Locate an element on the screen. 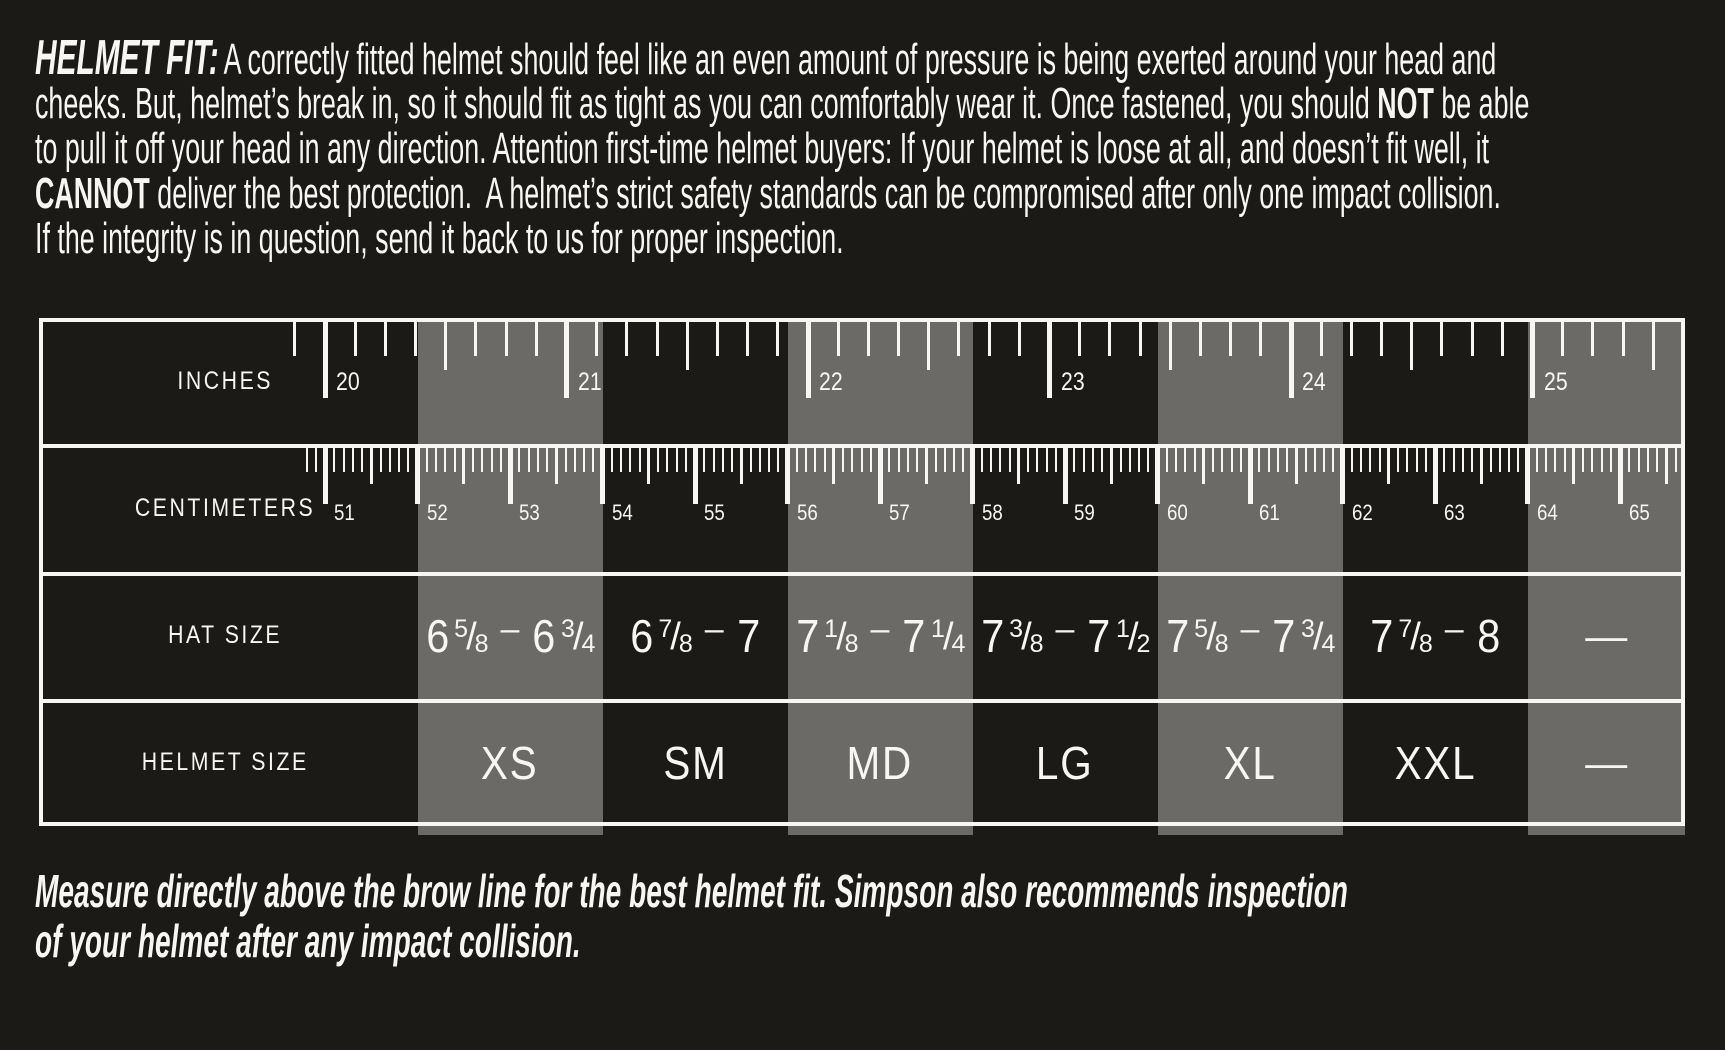 The width and height of the screenshot is (1725, 1050). hat-size-whole: 6 is located at coordinates (437, 635).